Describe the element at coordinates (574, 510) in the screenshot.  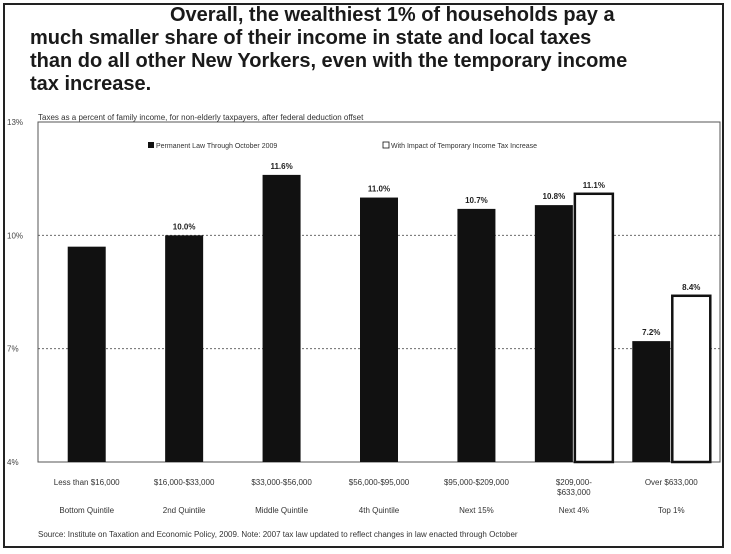
I see `group-label: Next 4%` at that location.